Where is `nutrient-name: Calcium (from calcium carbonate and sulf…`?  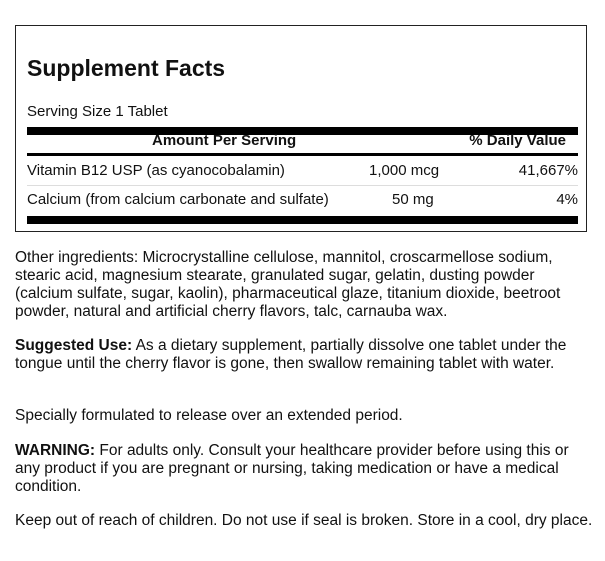
nutrient-name: Calcium (from calcium carbonate and sulf… is located at coordinates (178, 199).